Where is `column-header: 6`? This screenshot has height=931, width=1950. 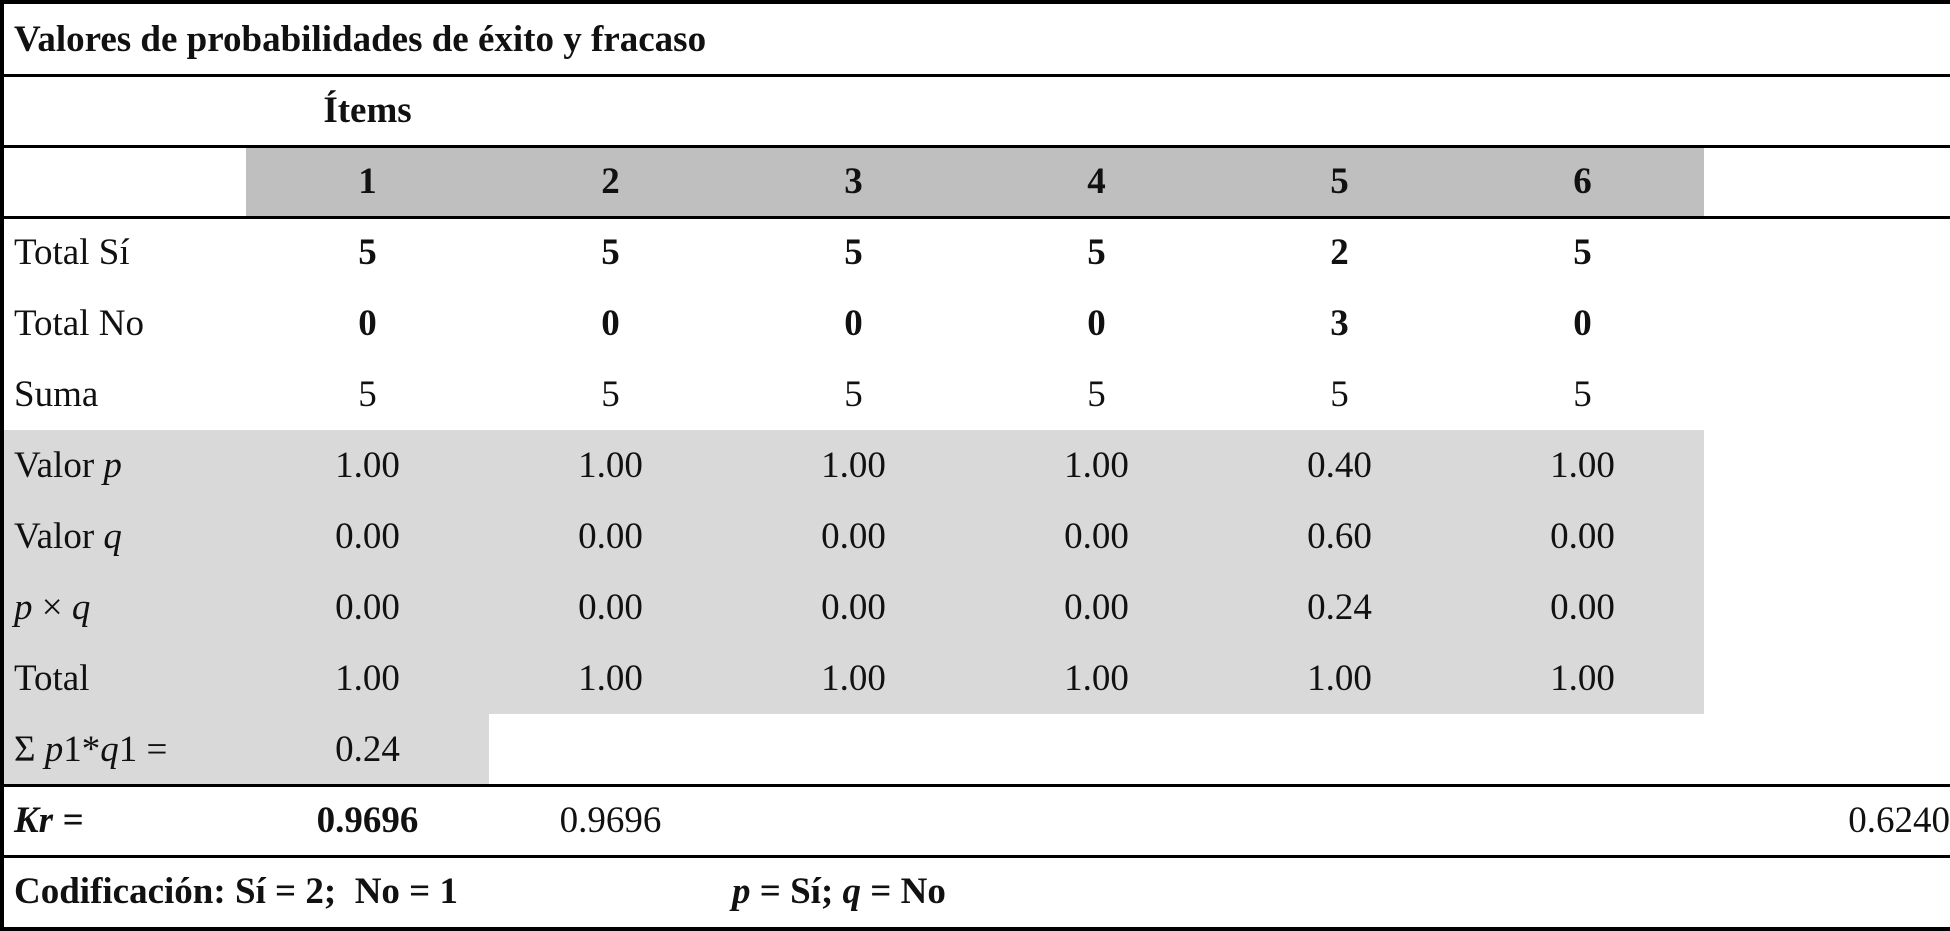
column-header: 6 is located at coordinates (1582, 181).